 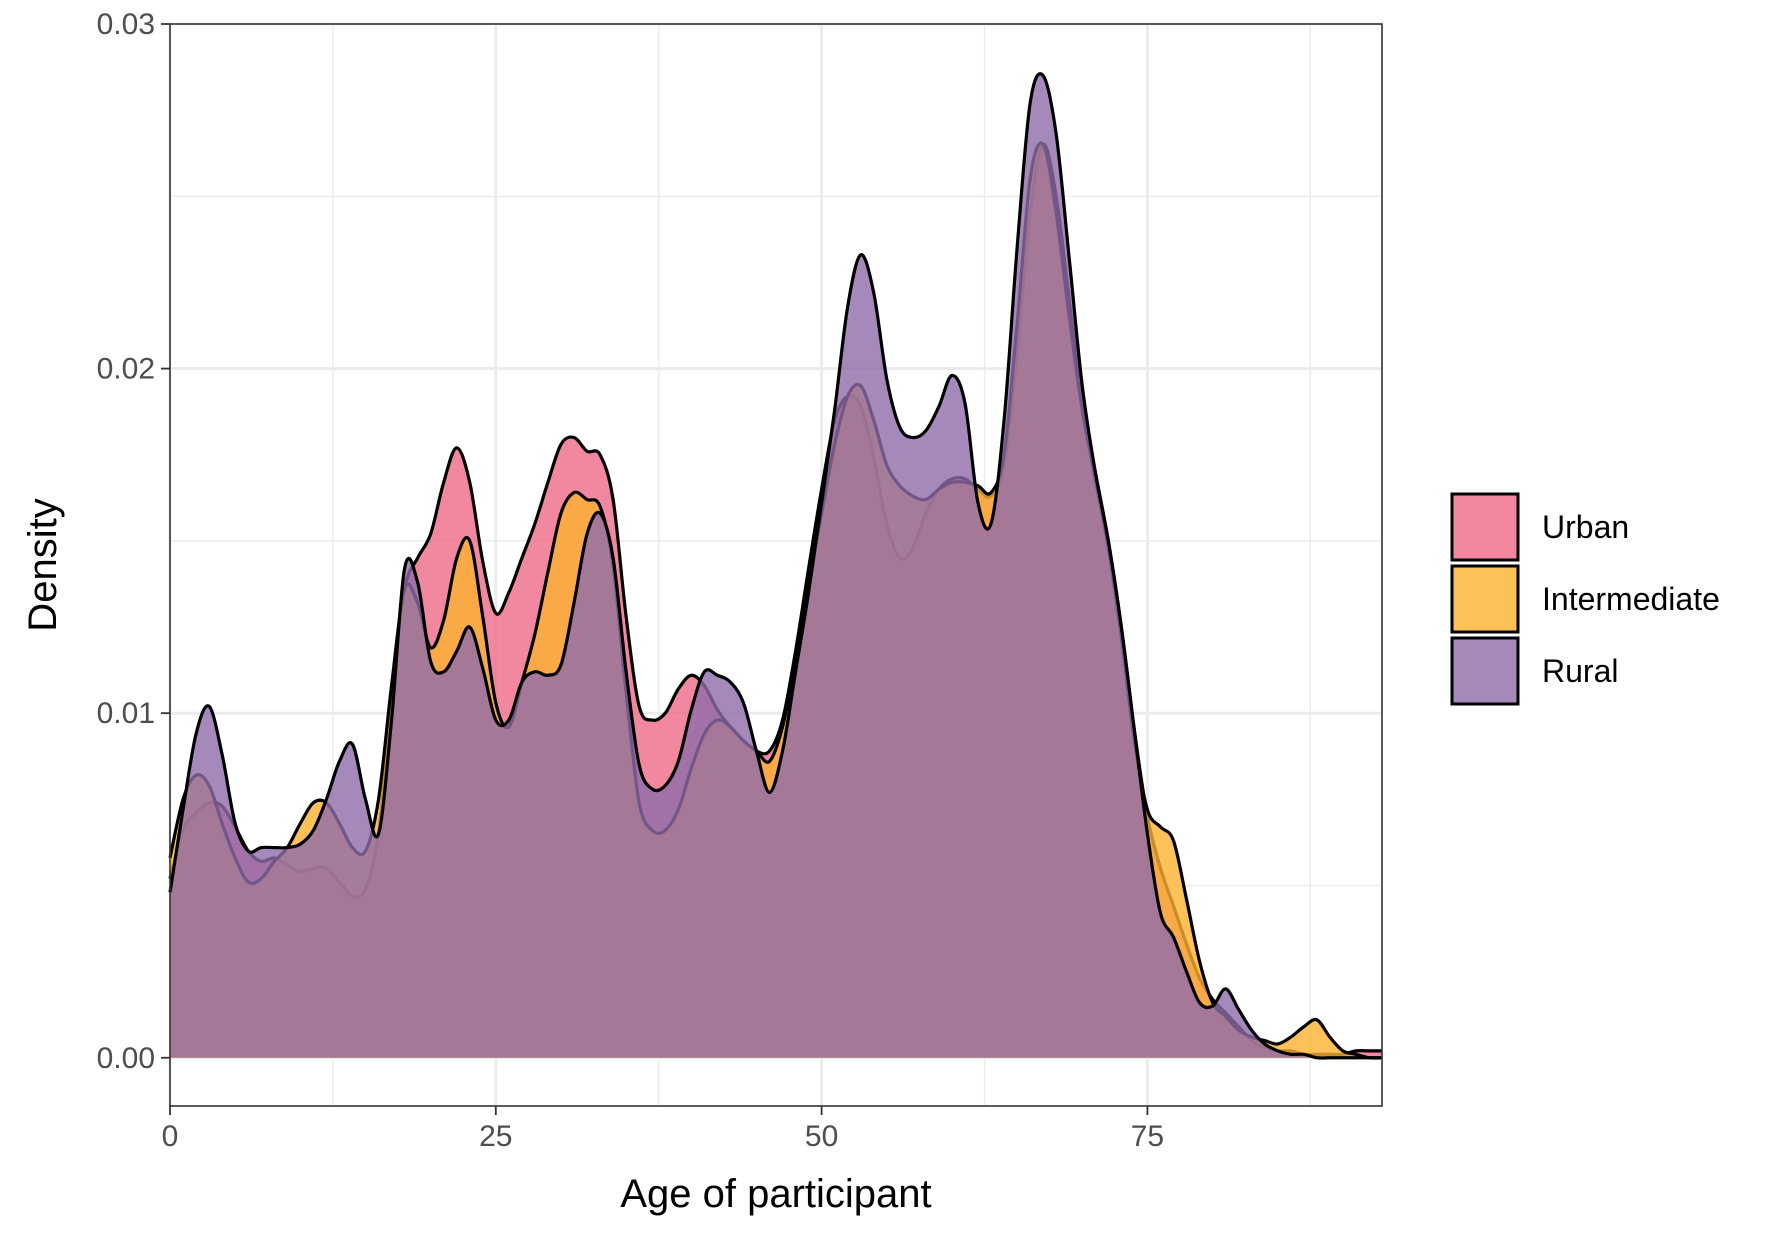 I want to click on x-tick-label: 25, so click(x=495, y=1136).